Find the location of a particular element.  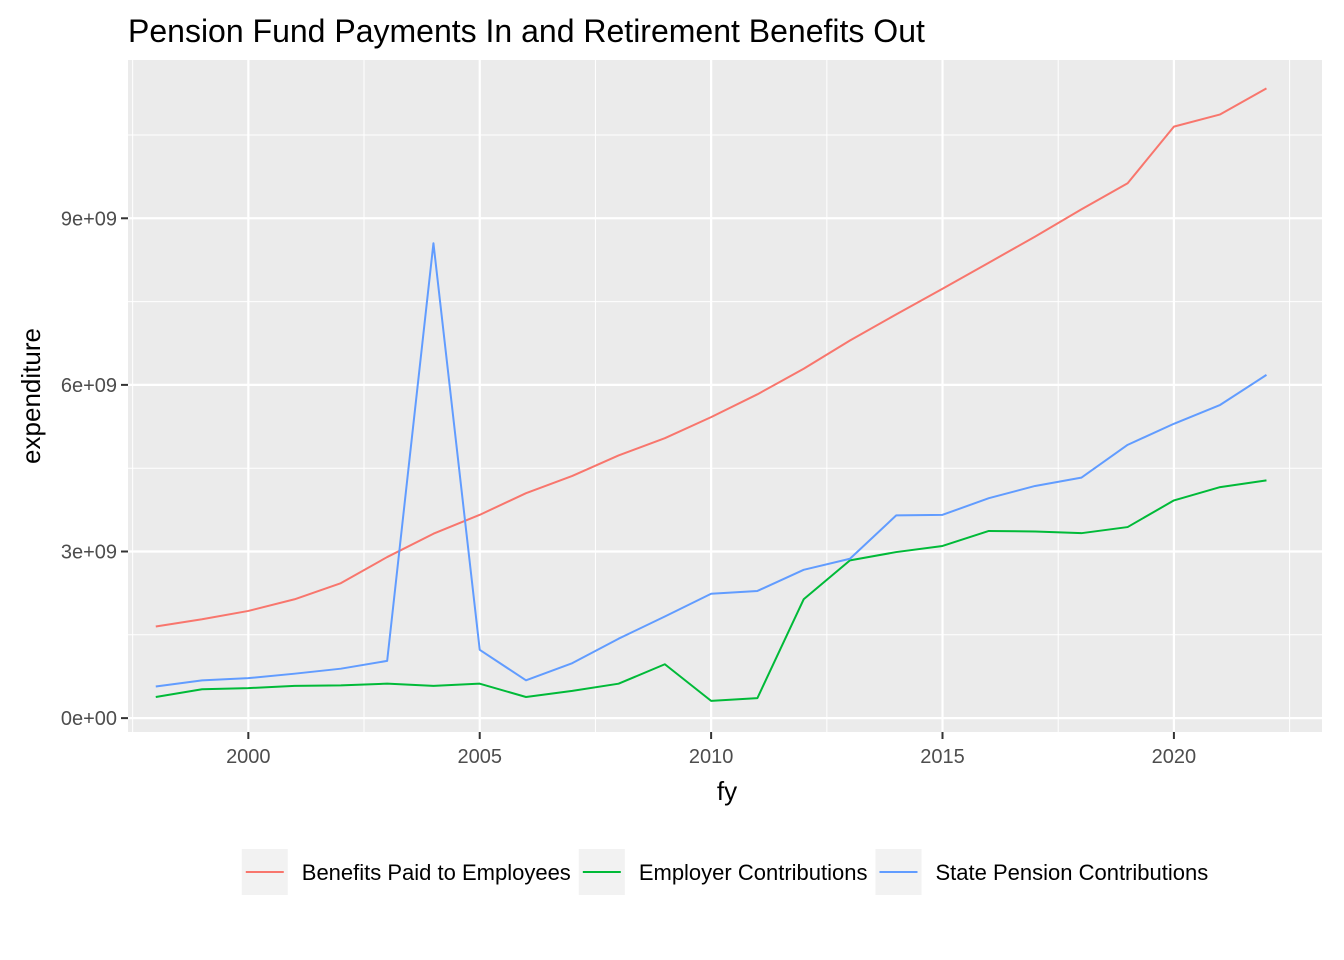

x-tick-label: 2020 is located at coordinates (1174, 757).